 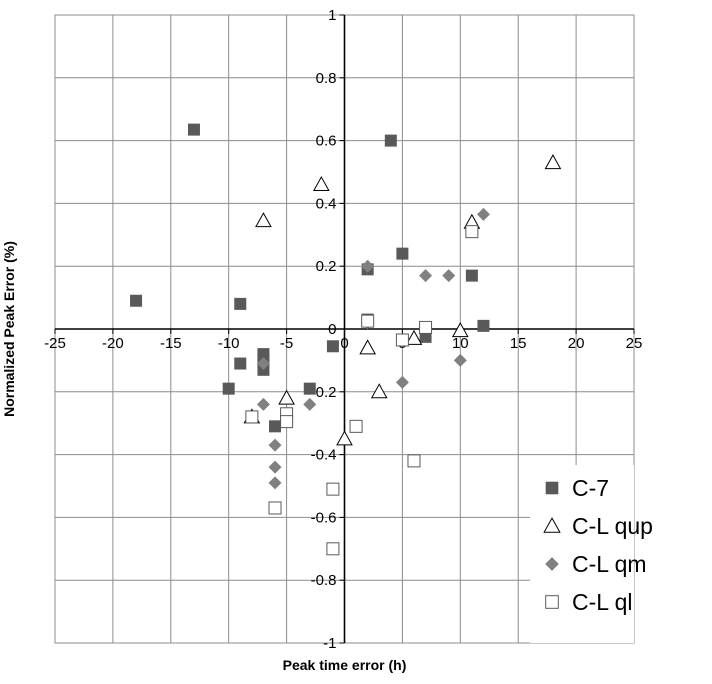 I want to click on legend-label: C-L ql, so click(x=602, y=602).